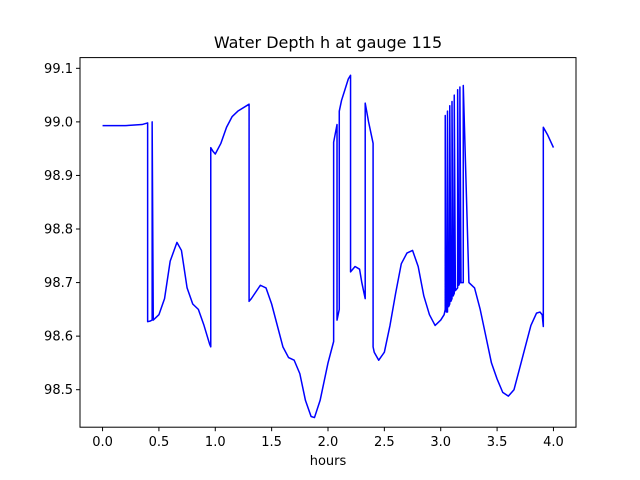 This screenshot has width=640, height=480. I want to click on y-tick-label: 99.0, so click(58, 122).